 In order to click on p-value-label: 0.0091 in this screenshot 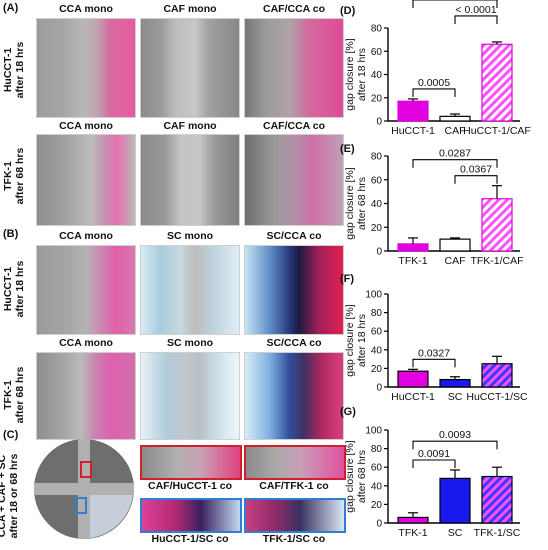, I will do `click(434, 454)`.